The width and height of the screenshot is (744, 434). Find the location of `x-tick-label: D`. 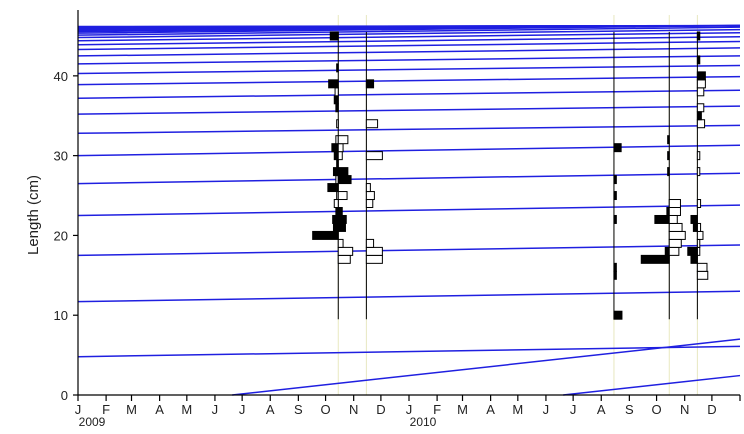

x-tick-label: D is located at coordinates (711, 409).